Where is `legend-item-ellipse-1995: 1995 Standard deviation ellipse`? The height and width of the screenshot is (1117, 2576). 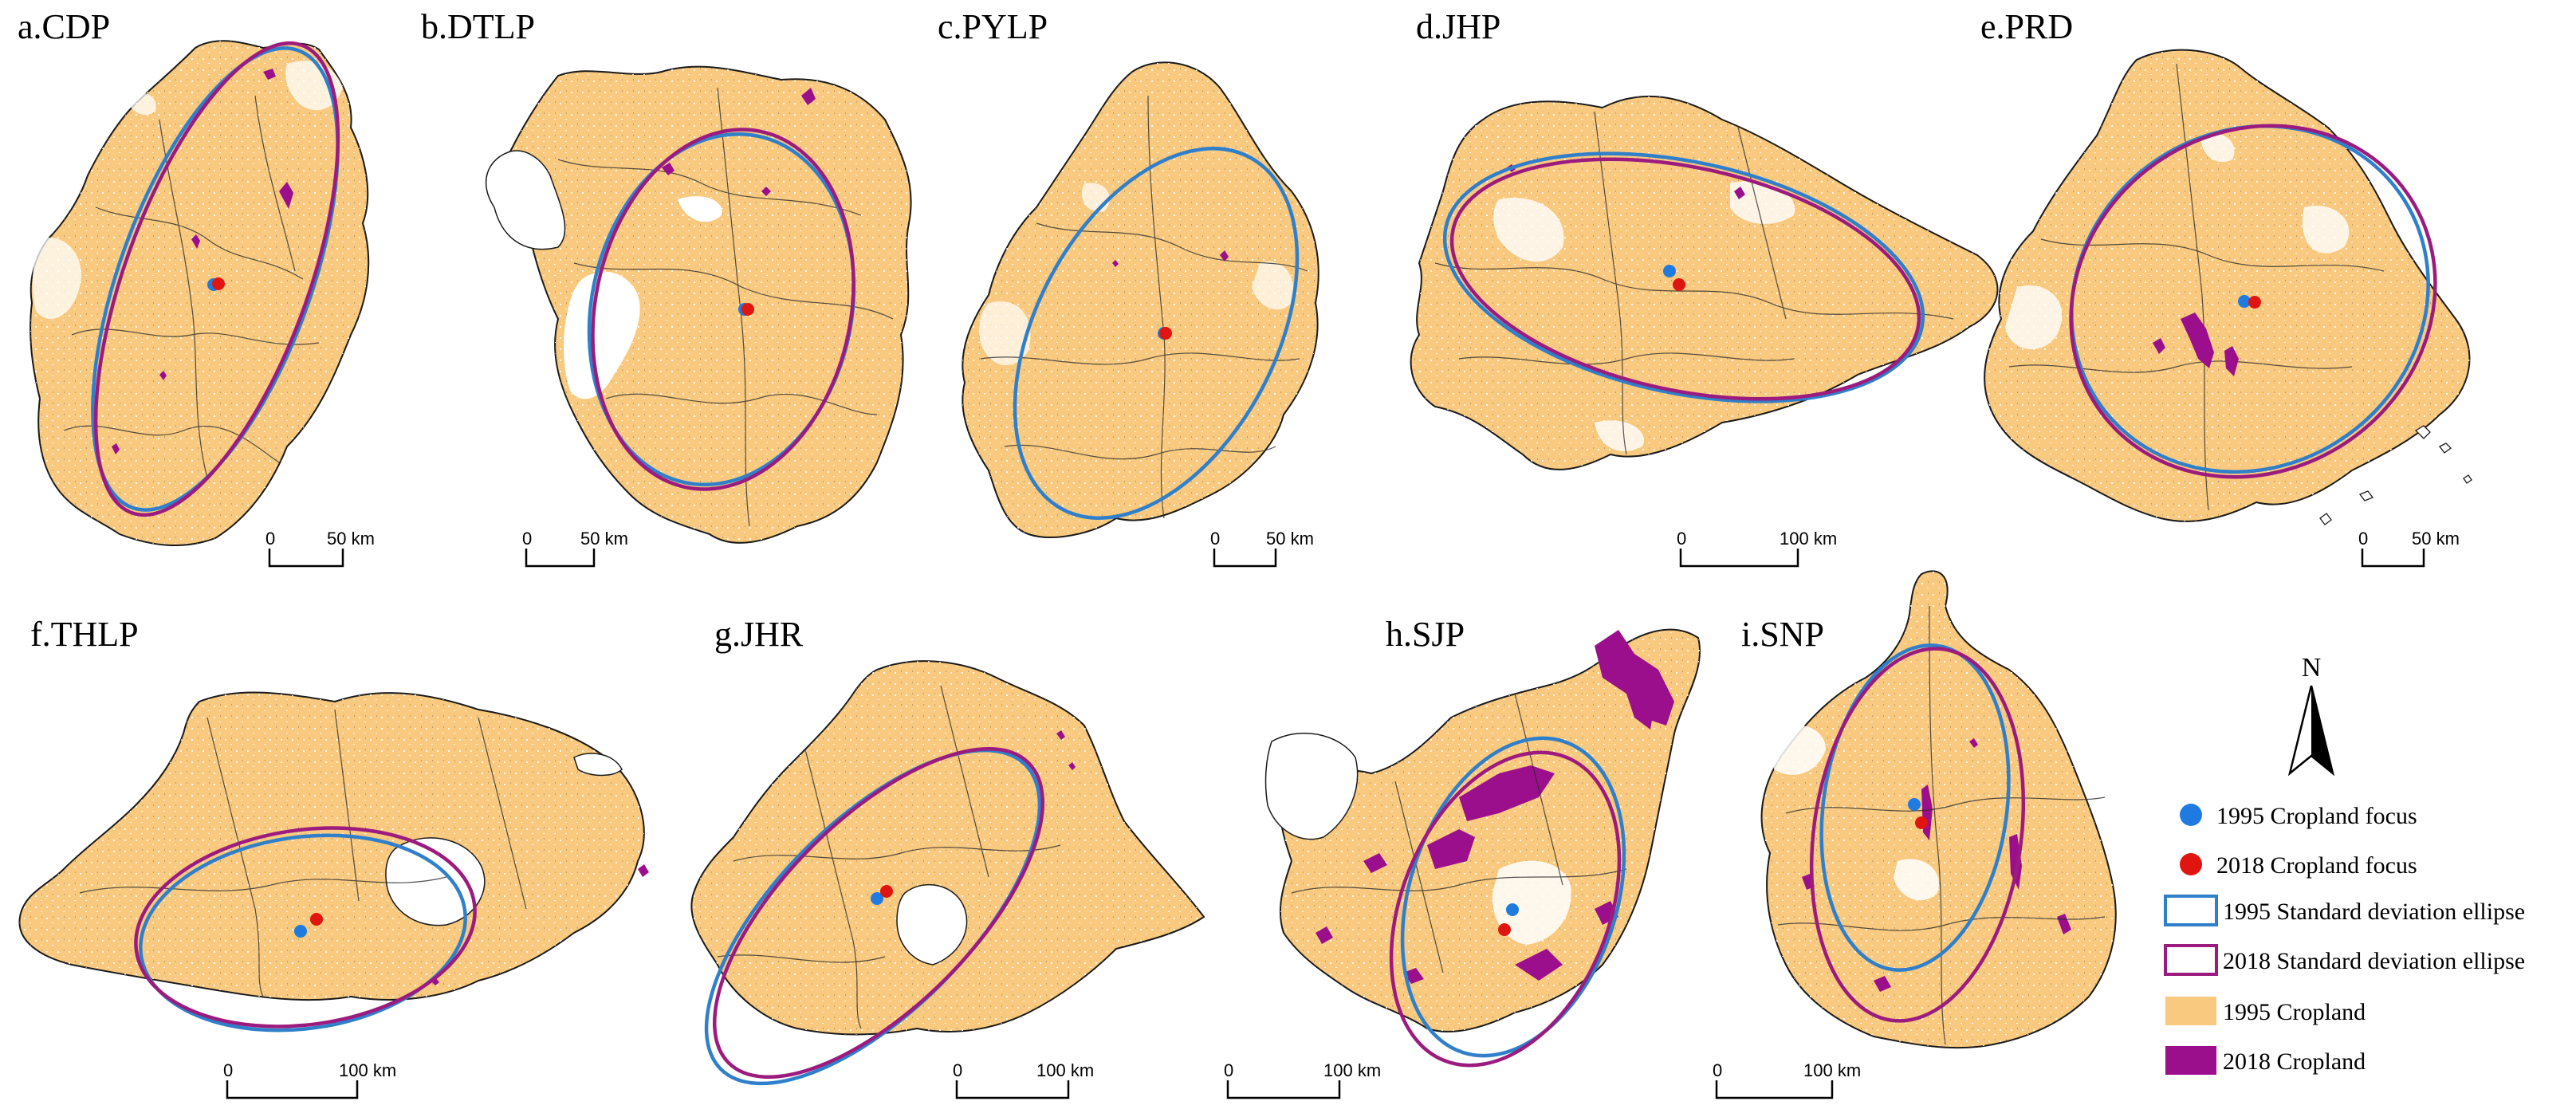
legend-item-ellipse-1995: 1995 Standard deviation ellipse is located at coordinates (2344, 910).